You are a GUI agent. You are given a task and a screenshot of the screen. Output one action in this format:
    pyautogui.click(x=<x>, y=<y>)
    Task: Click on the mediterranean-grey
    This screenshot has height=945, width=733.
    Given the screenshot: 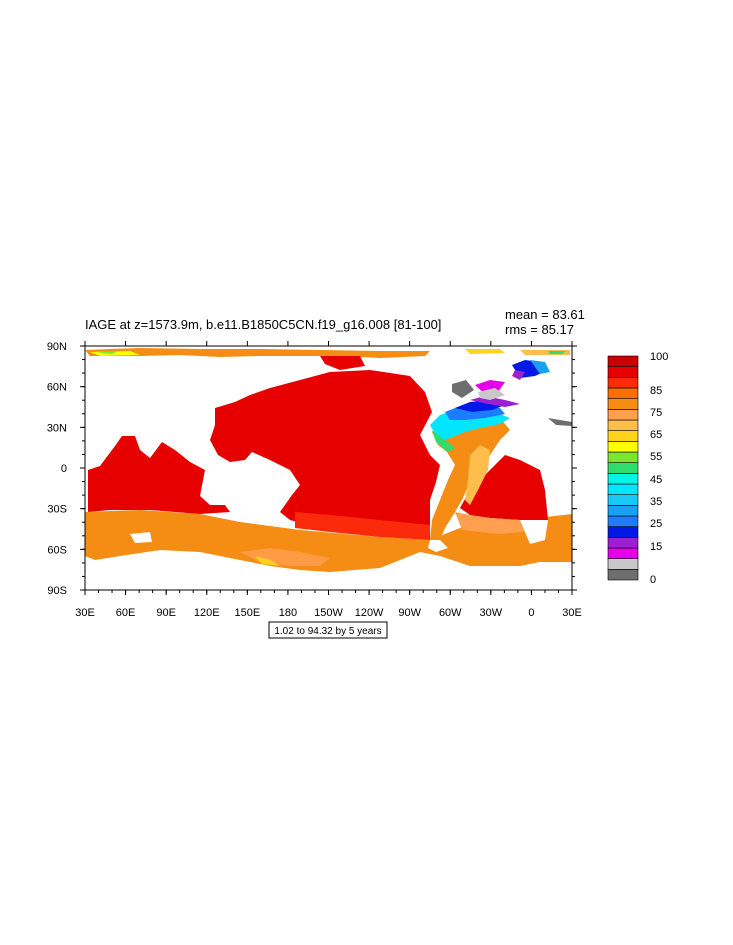 What is the action you would take?
    pyautogui.click(x=560, y=422)
    